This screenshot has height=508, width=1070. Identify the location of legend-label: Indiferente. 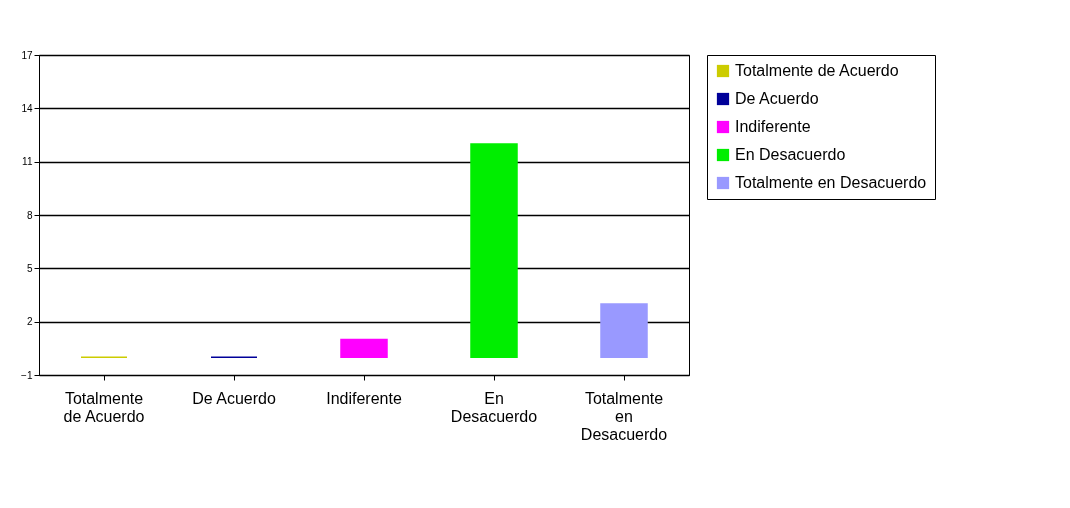
(773, 126).